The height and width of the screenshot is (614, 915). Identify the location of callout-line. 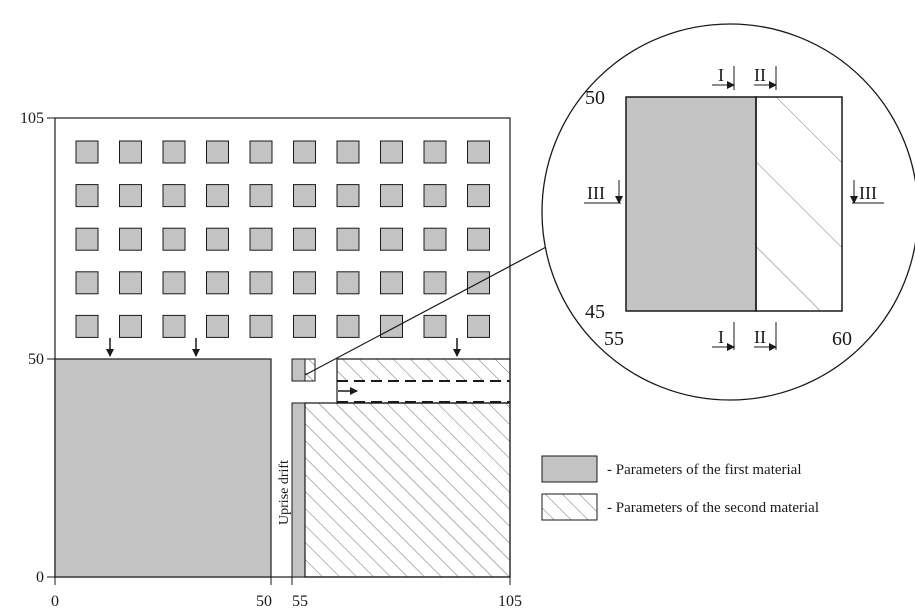
(426, 310).